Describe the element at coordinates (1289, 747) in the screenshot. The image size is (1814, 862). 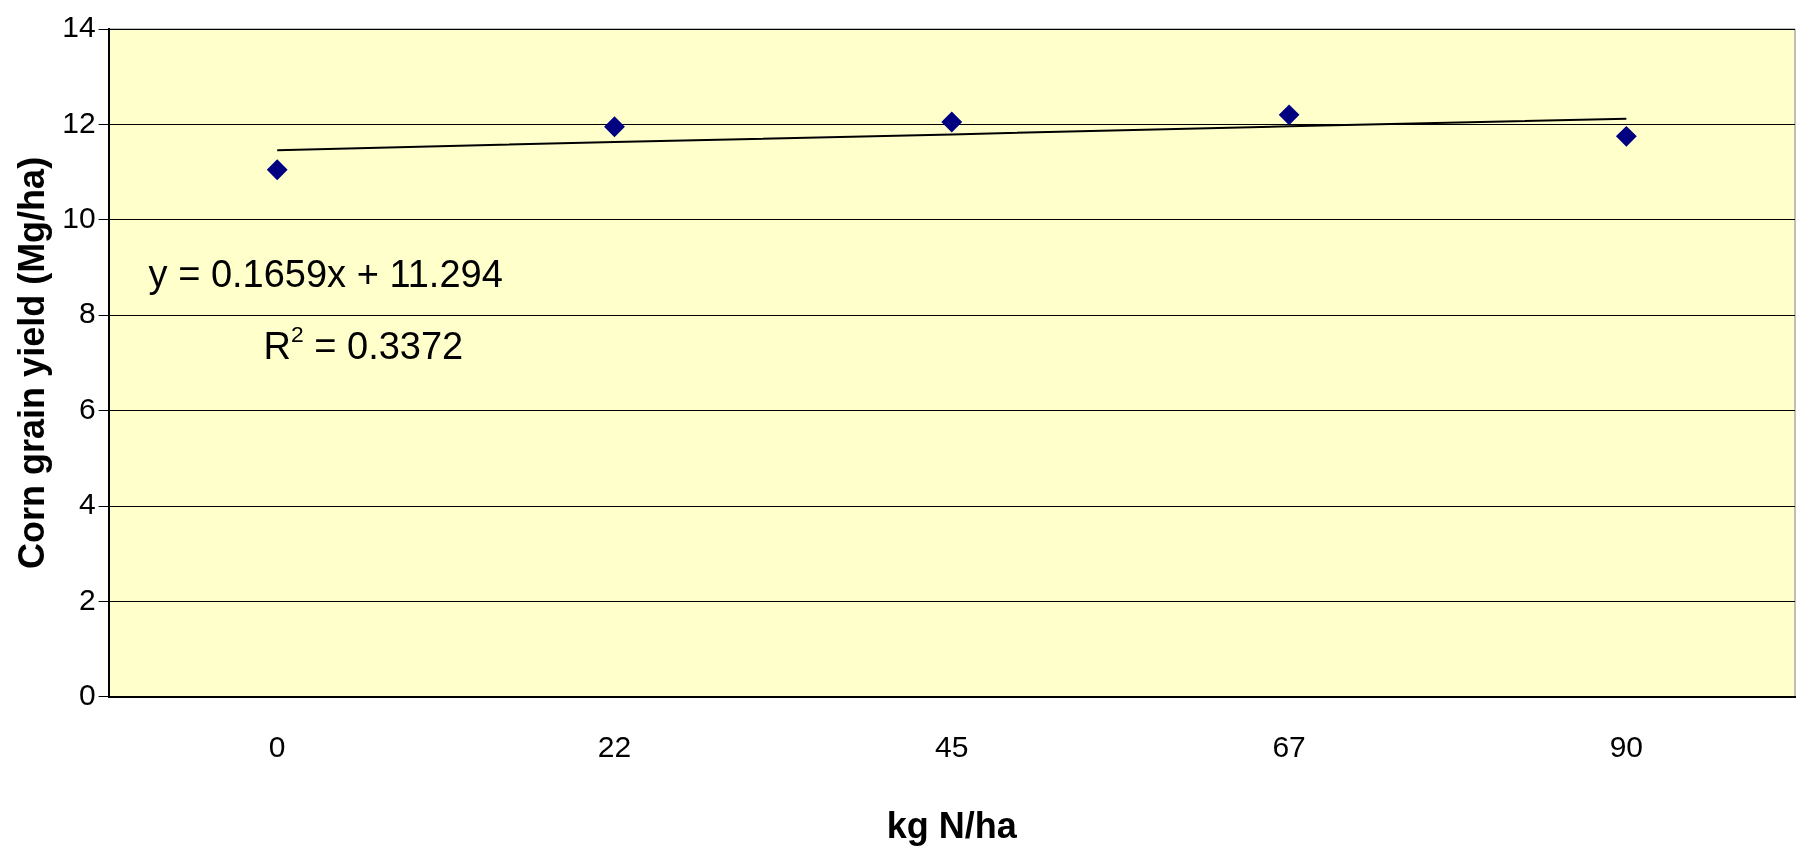
I see `x-tick-label: 67` at that location.